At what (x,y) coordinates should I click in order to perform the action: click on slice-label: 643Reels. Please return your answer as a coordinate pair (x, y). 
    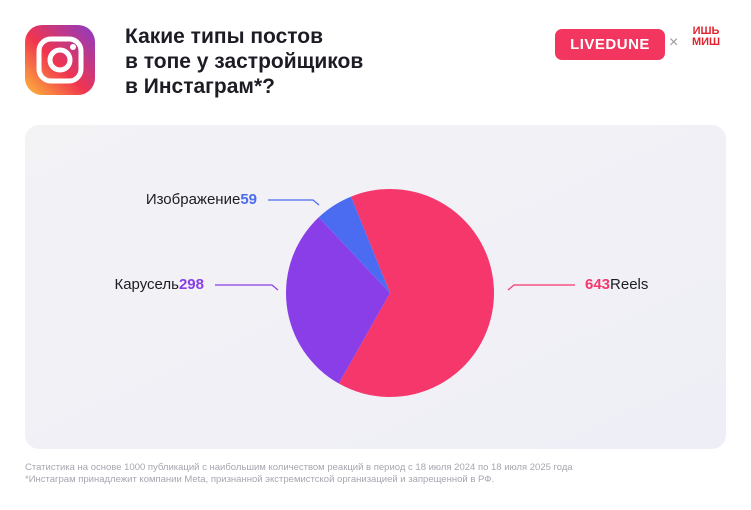
    Looking at the image, I should click on (616, 284).